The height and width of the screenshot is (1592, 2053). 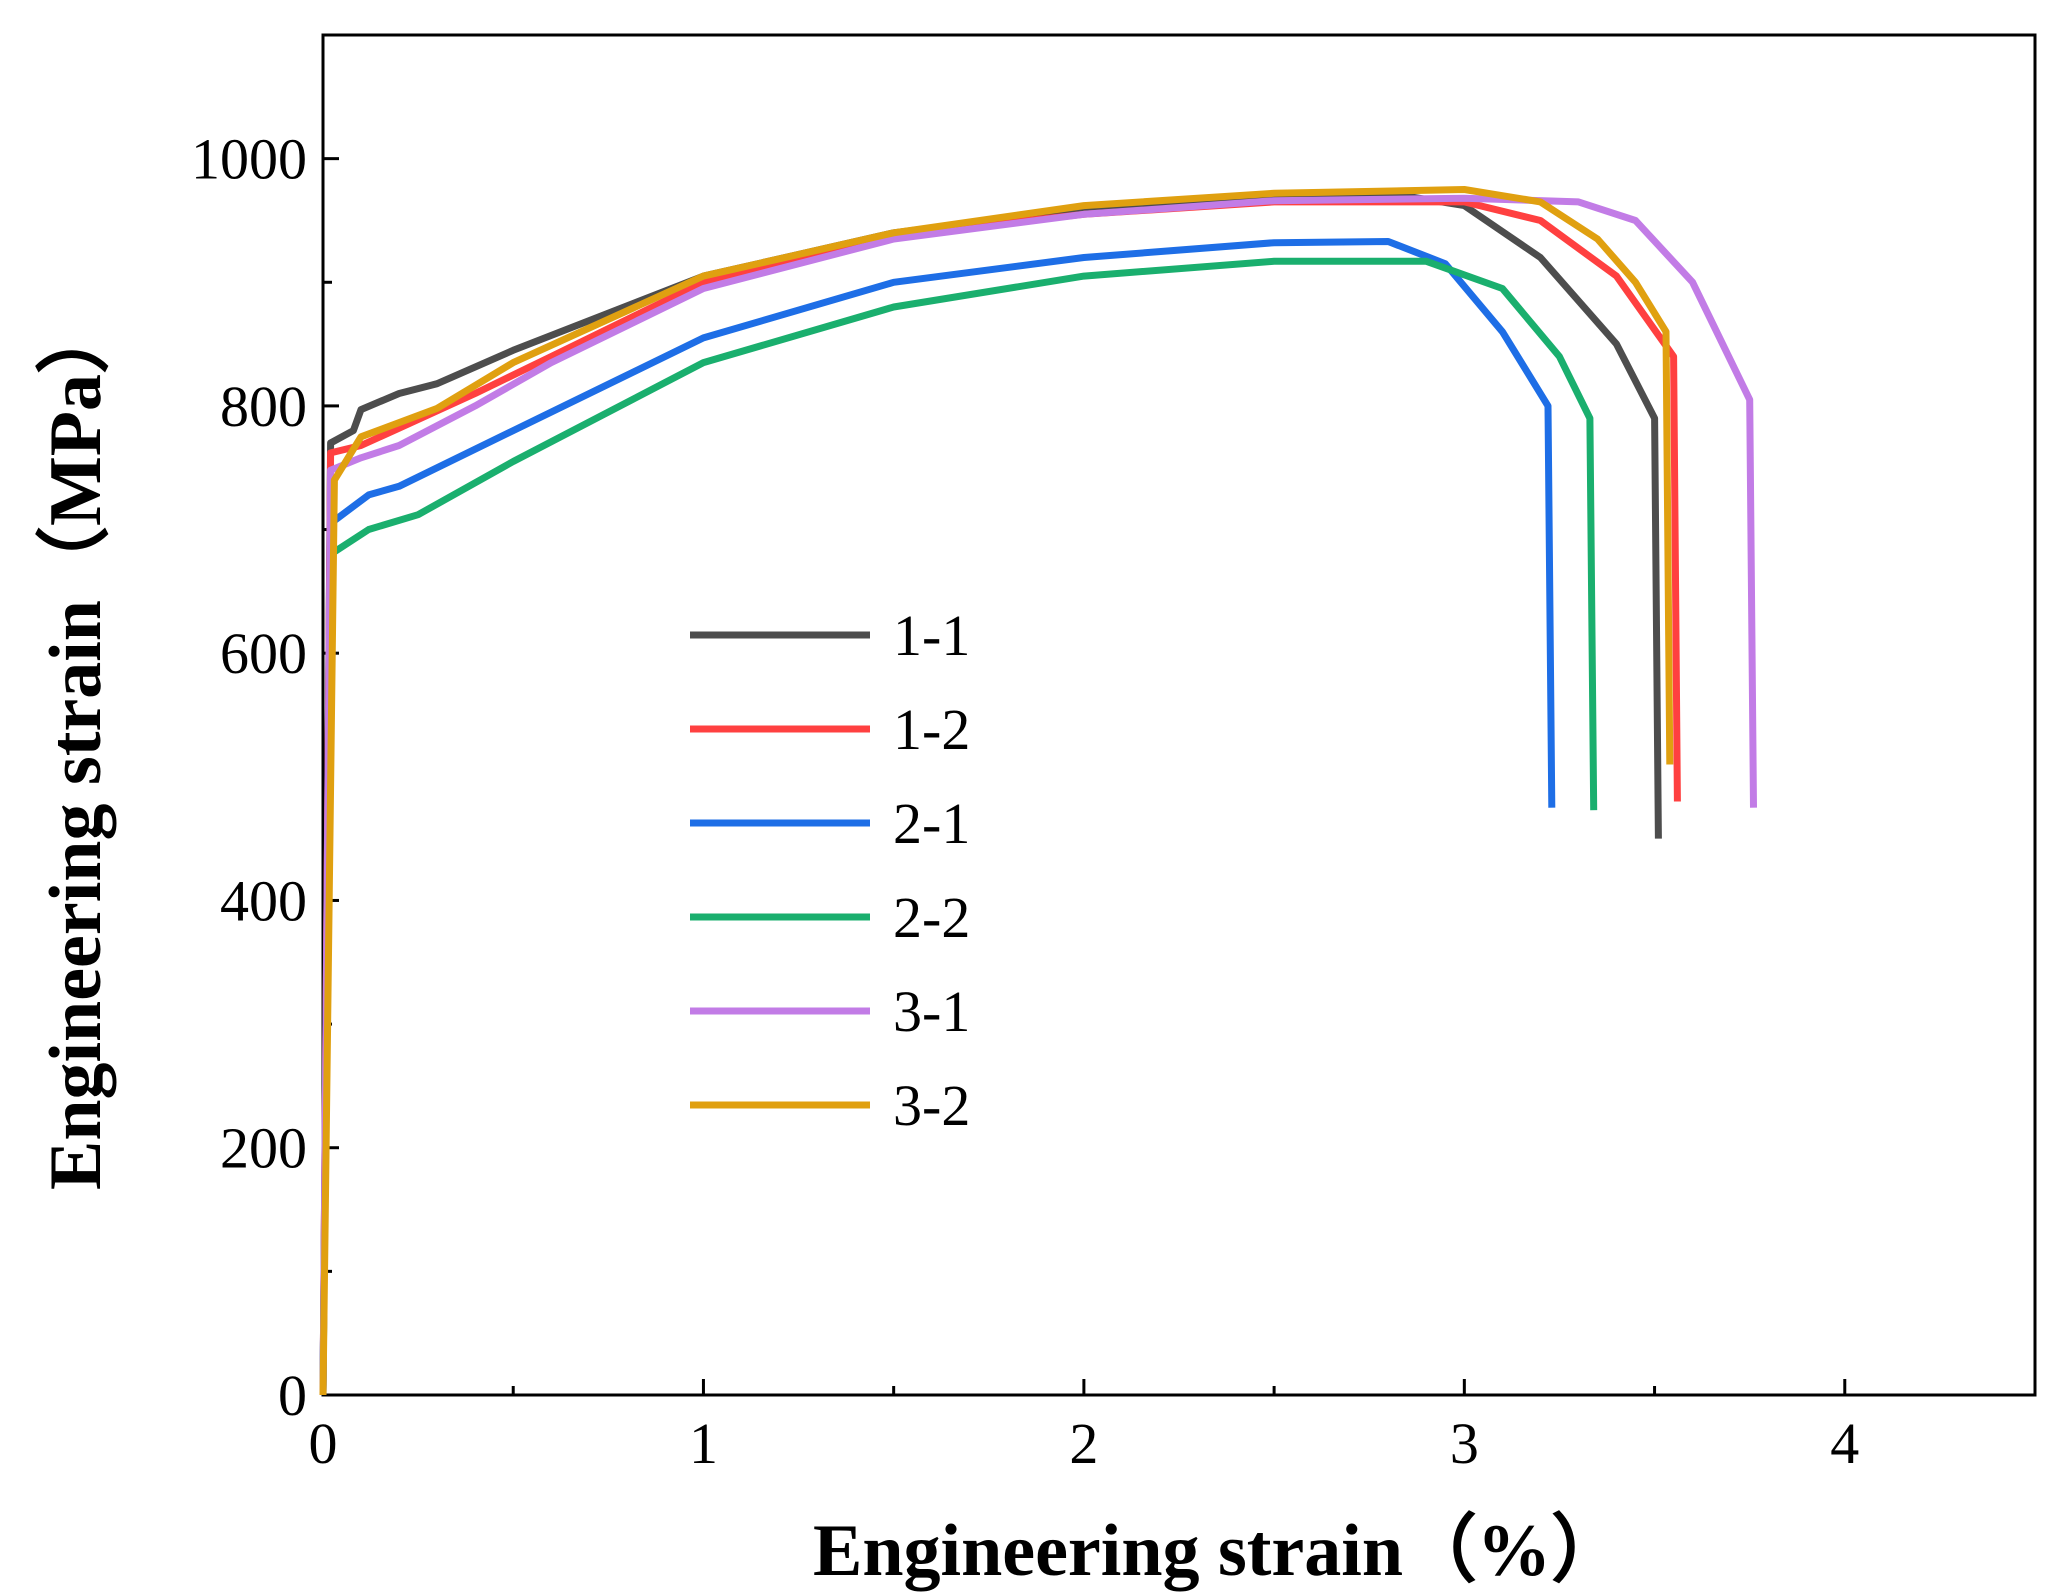 What do you see at coordinates (703, 1443) in the screenshot?
I see `x-tick-label: 1` at bounding box center [703, 1443].